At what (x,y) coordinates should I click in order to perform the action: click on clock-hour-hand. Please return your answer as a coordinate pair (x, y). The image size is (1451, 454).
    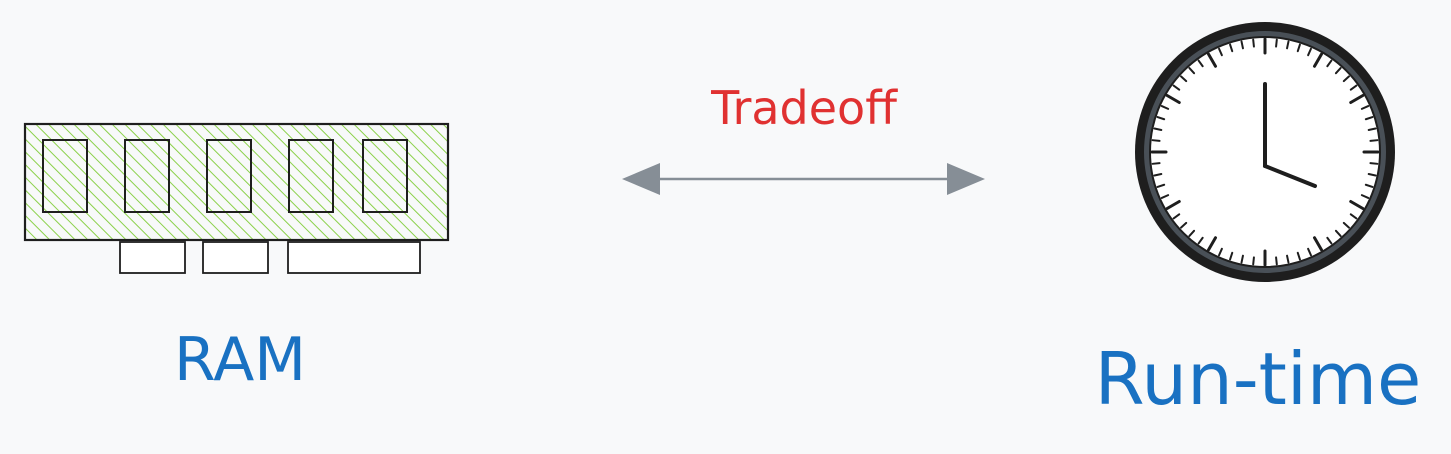
    Looking at the image, I should click on (1290, 176).